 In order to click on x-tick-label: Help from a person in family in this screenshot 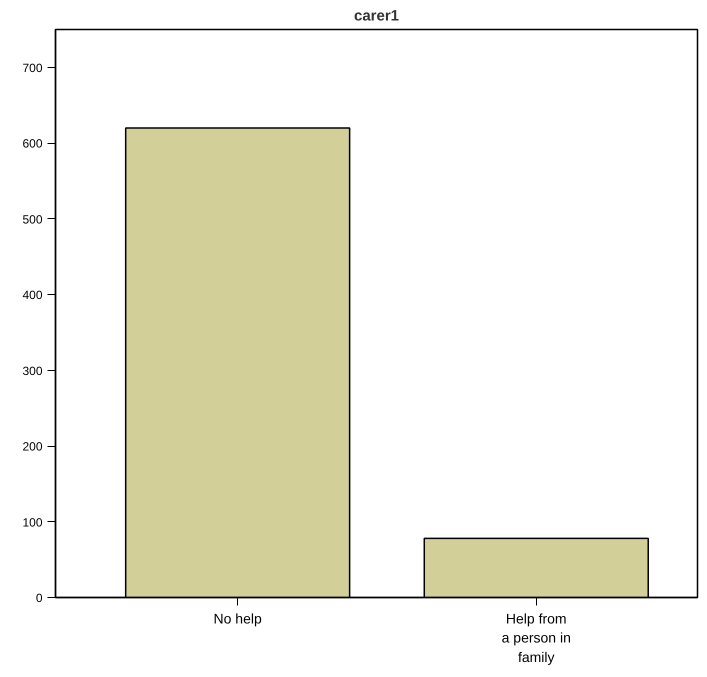, I will do `click(536, 637)`.